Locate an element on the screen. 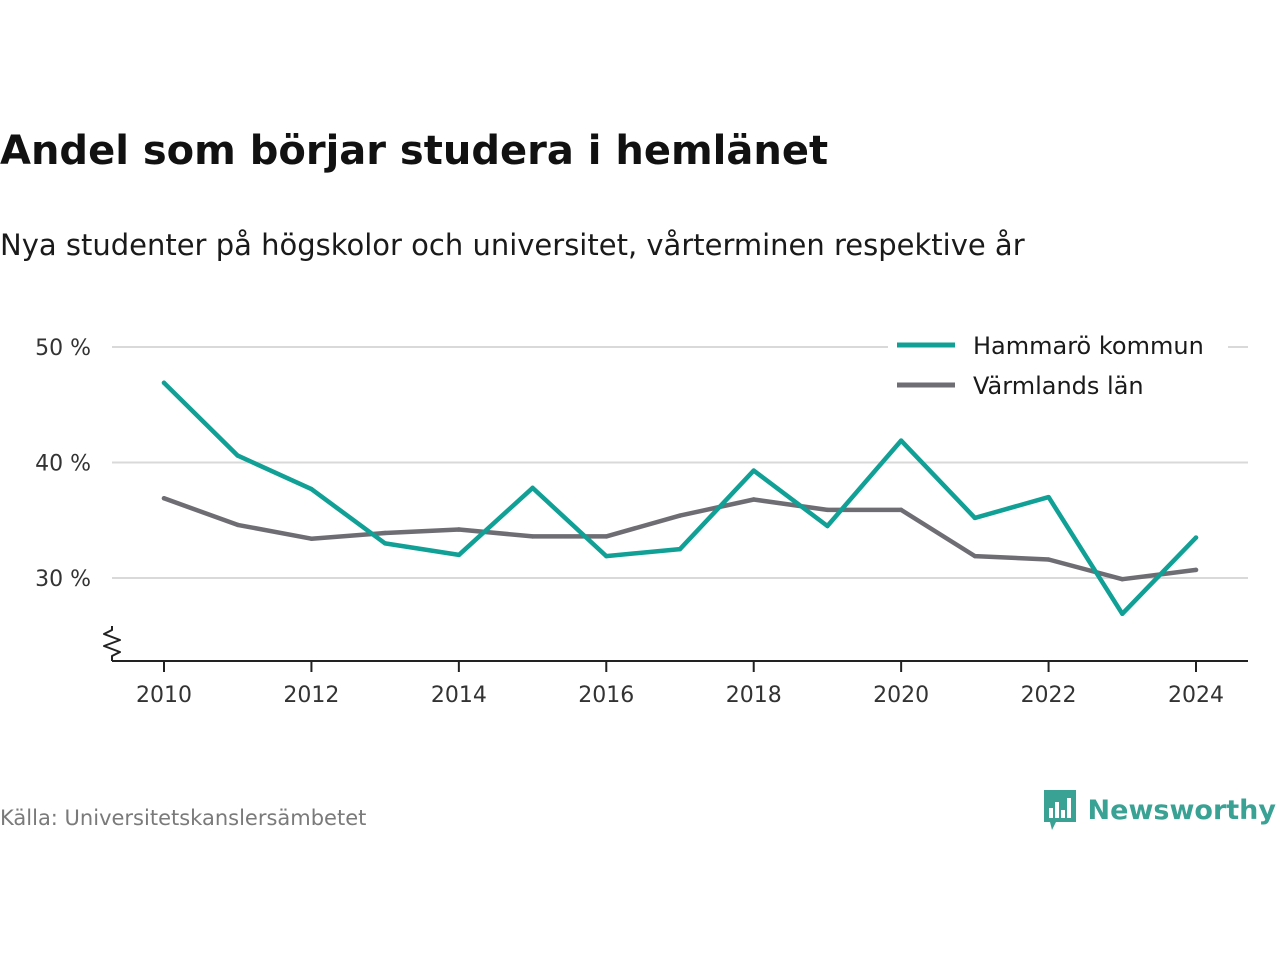 The image size is (1280, 960). bar-chart-speech-bubble-icon is located at coordinates (1059, 810).